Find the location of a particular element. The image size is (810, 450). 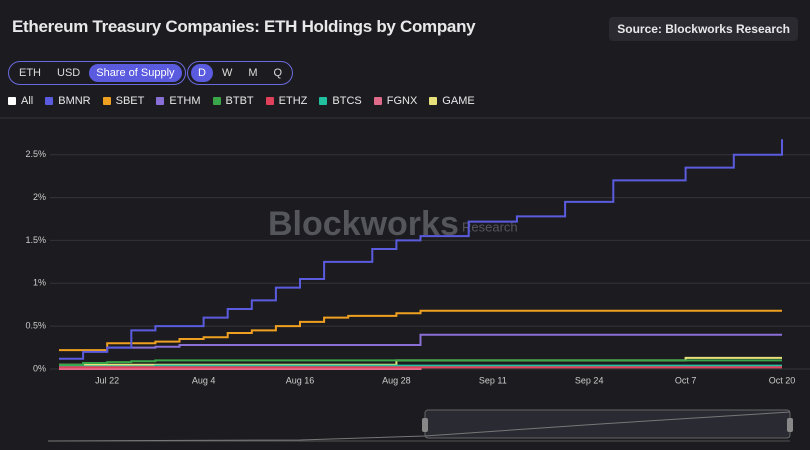

unit-toggle: ETH USD Share of Supply is located at coordinates (97, 73).